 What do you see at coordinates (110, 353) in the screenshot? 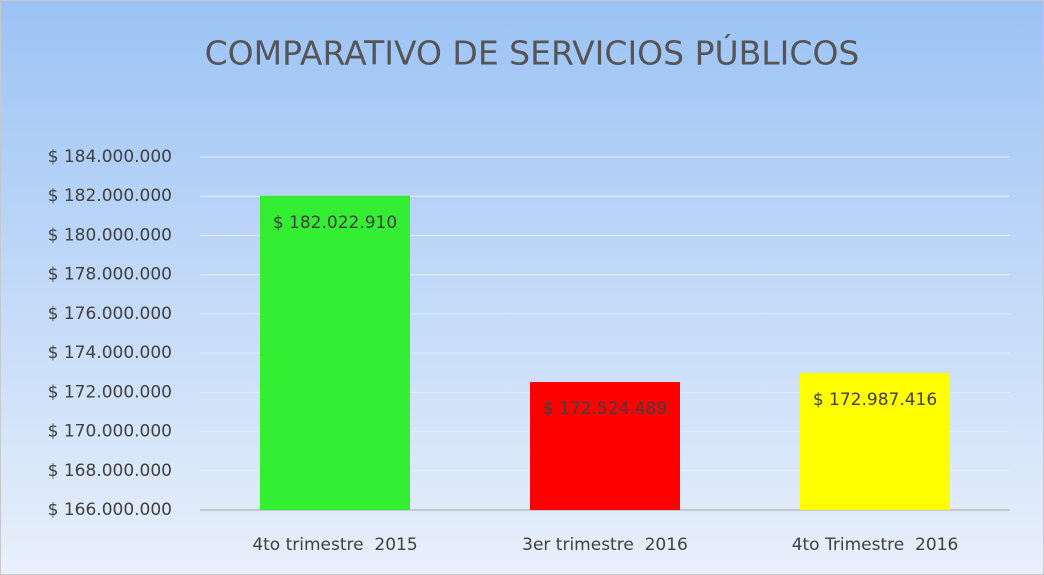
I see `y-tick-label: $ 174.000.000` at bounding box center [110, 353].